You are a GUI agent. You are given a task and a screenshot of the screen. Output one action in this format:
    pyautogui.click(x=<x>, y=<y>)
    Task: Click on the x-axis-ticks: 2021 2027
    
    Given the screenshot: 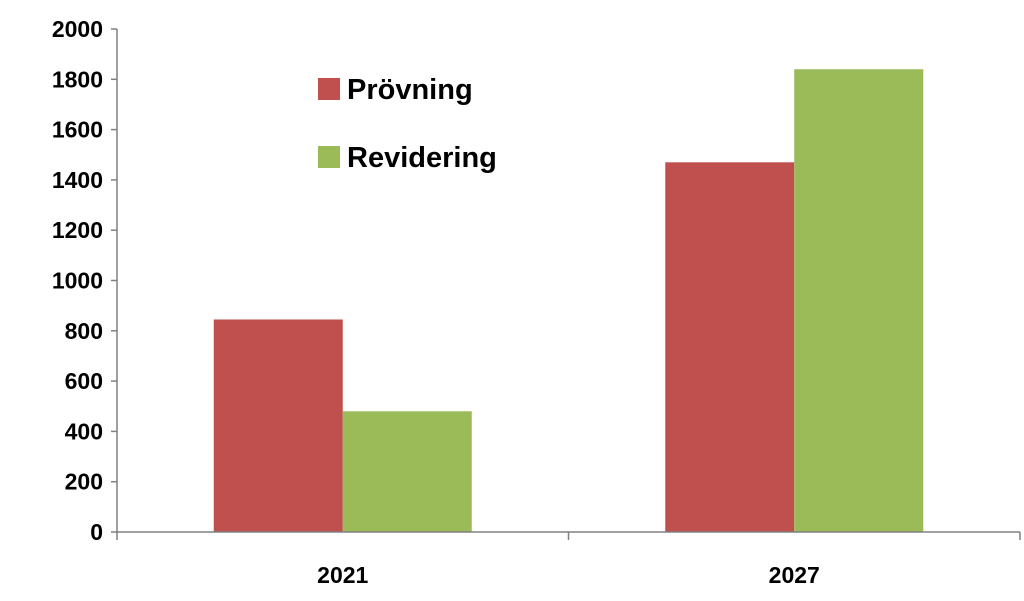 What is the action you would take?
    pyautogui.click(x=568, y=560)
    